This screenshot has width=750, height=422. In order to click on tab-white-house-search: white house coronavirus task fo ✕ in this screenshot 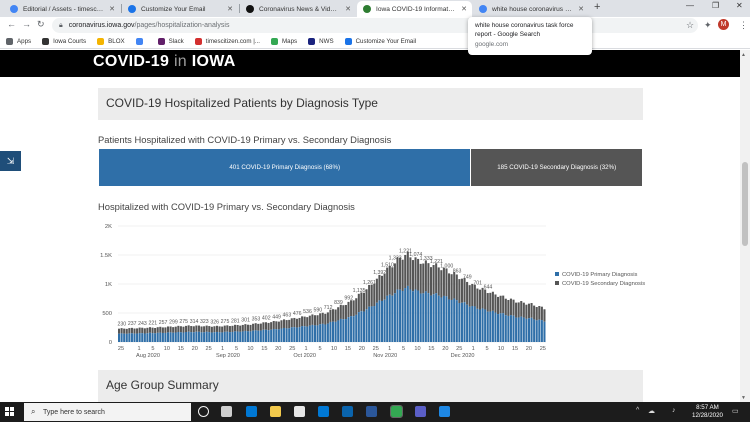, I will do `click(531, 9)`.